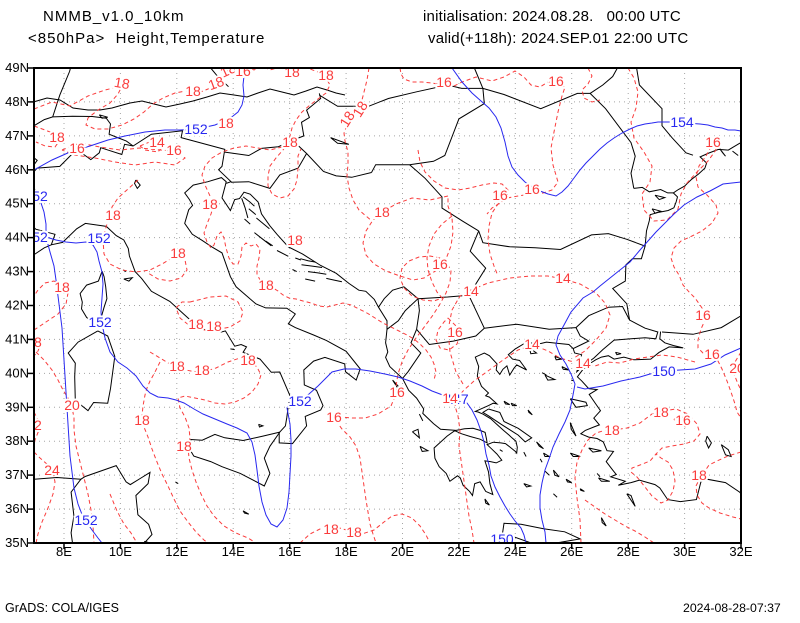 Image resolution: width=800 pixels, height=623 pixels. I want to click on svg-text: 22, so click(34, 425).